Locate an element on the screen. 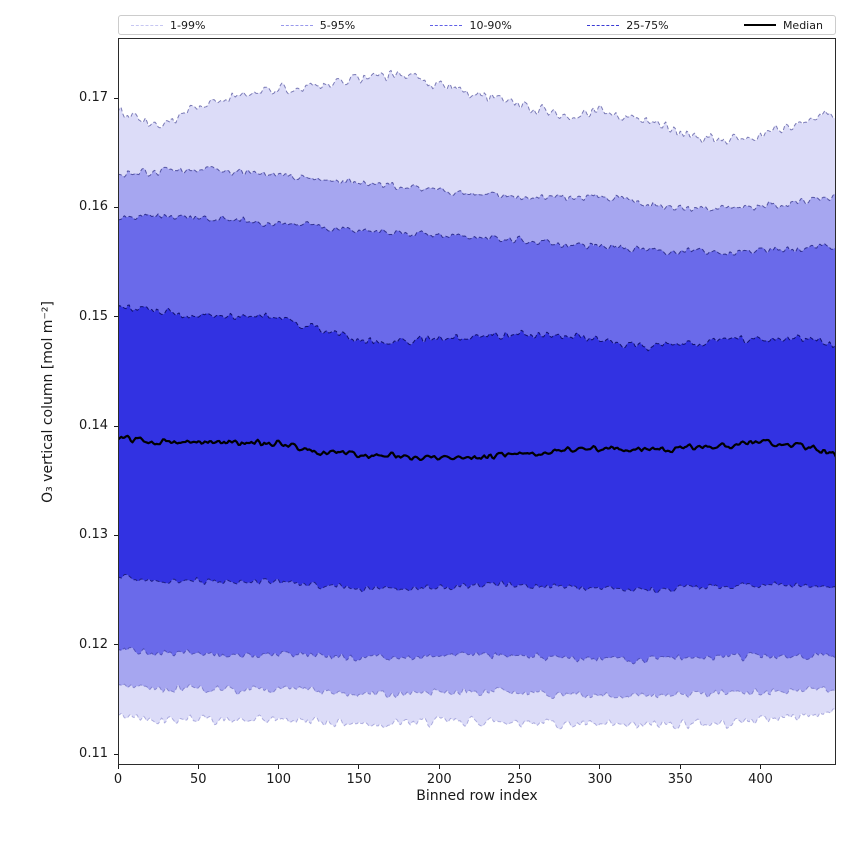 This screenshot has width=850, height=850. x-tick-label: 250 is located at coordinates (519, 779).